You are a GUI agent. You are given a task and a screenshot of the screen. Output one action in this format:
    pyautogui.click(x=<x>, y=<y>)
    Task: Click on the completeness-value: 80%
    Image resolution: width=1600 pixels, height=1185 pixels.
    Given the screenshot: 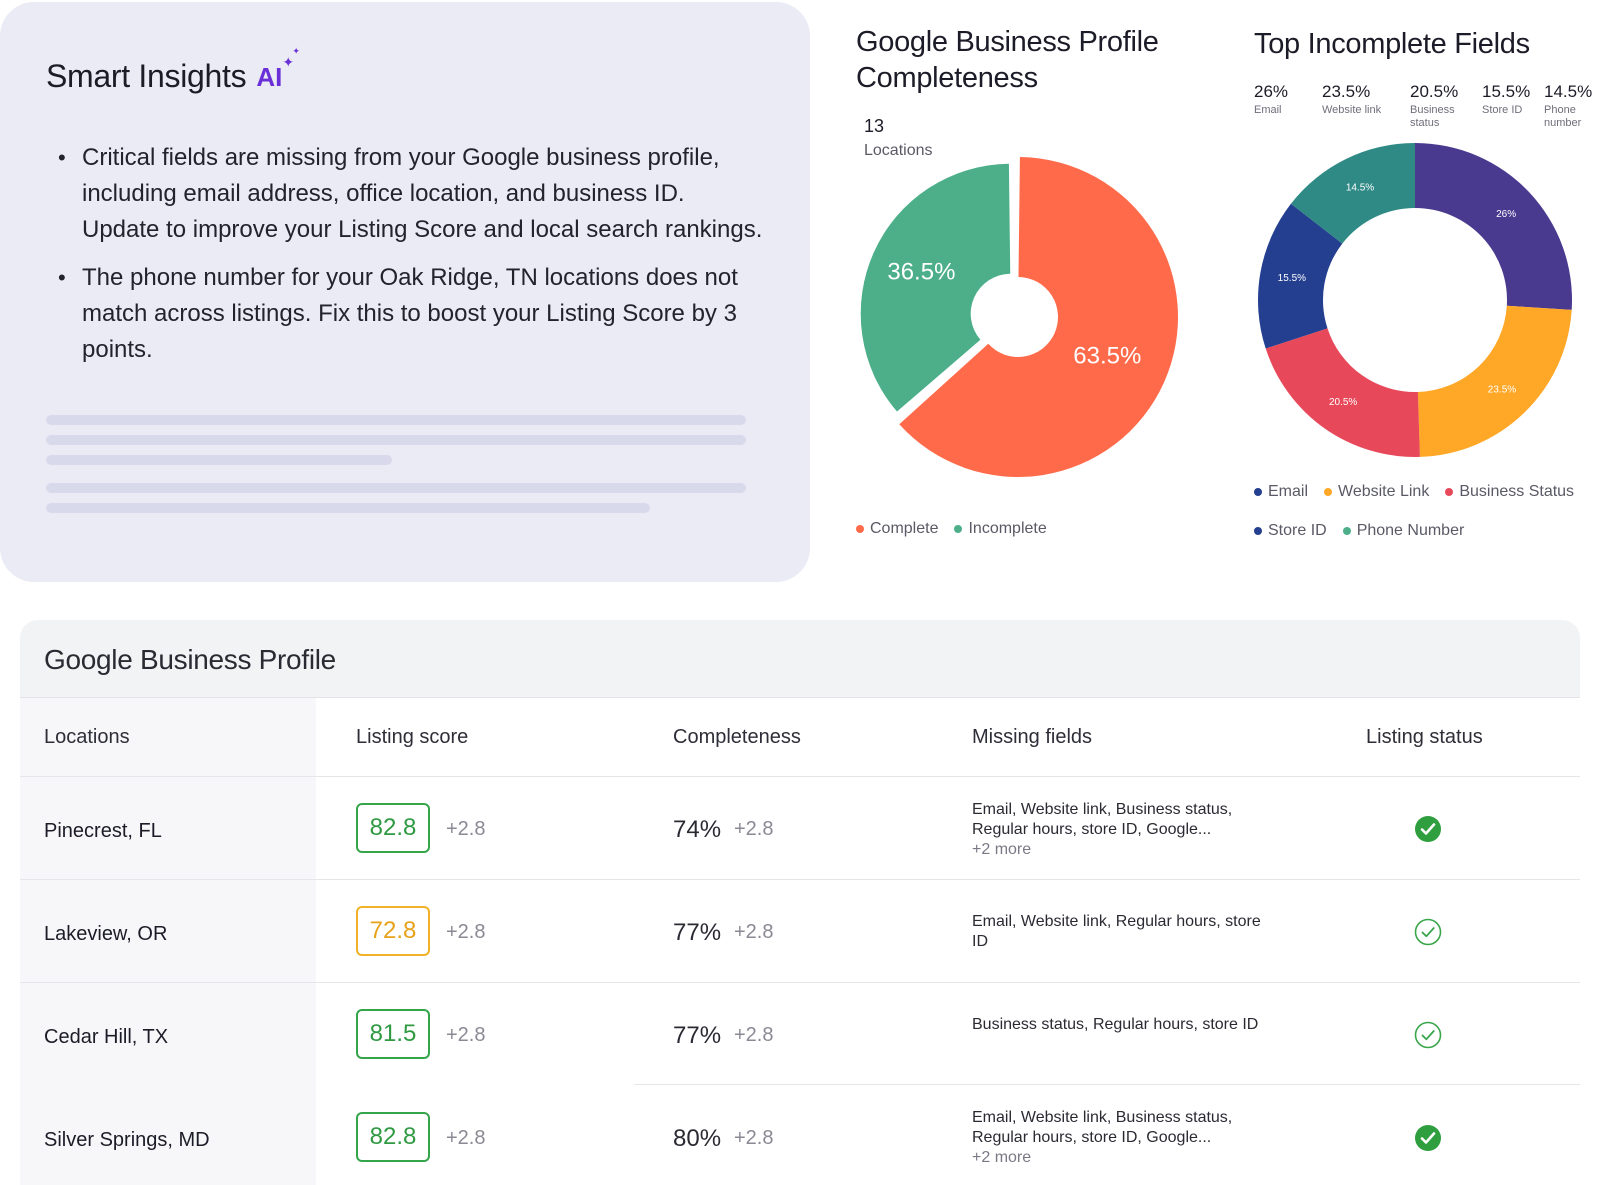 What is the action you would take?
    pyautogui.click(x=697, y=1138)
    